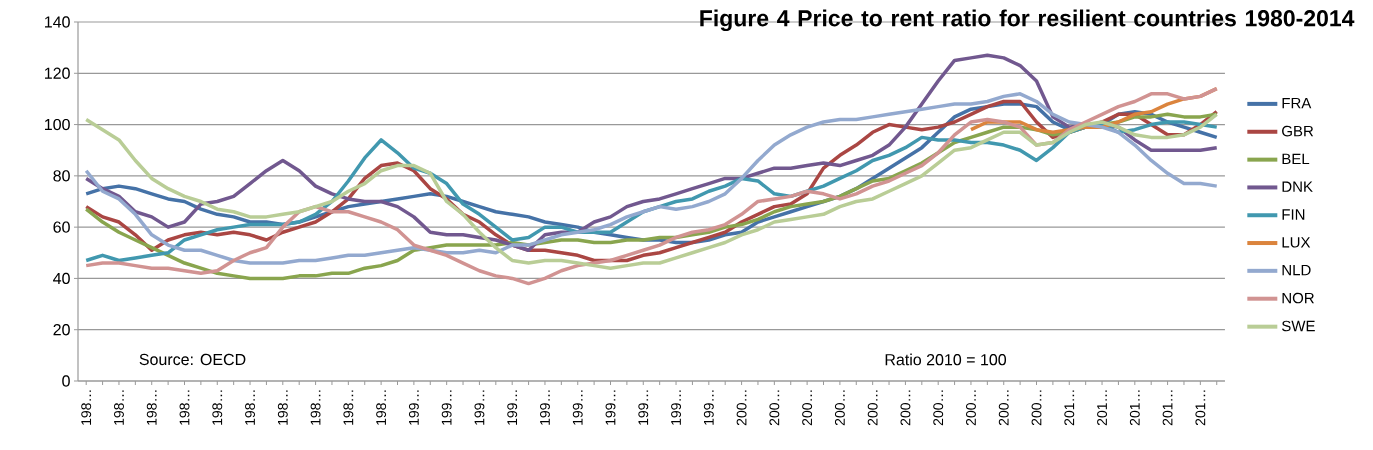 The image size is (1373, 450). What do you see at coordinates (66, 381) in the screenshot?
I see `y-tick-label: 0` at bounding box center [66, 381].